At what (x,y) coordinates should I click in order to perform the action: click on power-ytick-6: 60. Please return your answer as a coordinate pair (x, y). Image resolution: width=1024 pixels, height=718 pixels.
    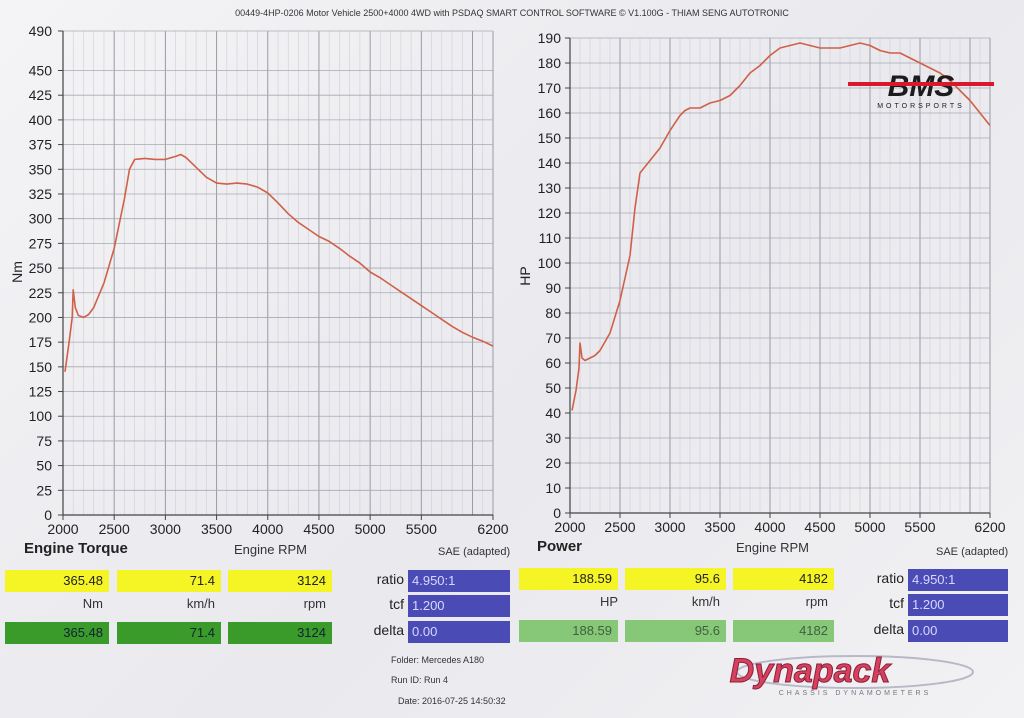
    Looking at the image, I should click on (553, 363).